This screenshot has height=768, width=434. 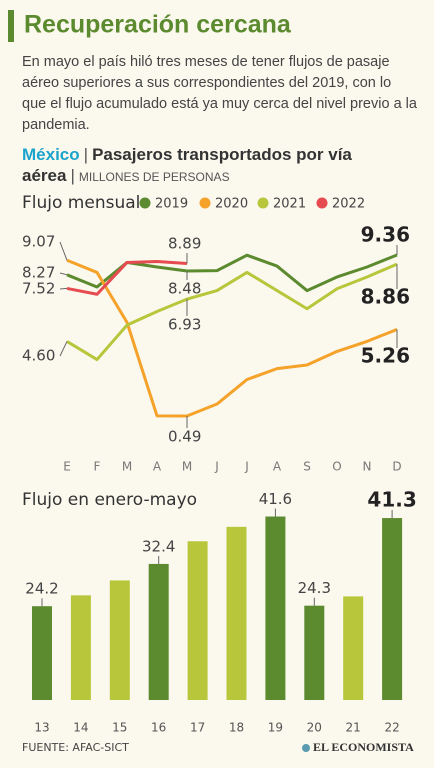 I want to click on legend-label: 2022, so click(x=348, y=204).